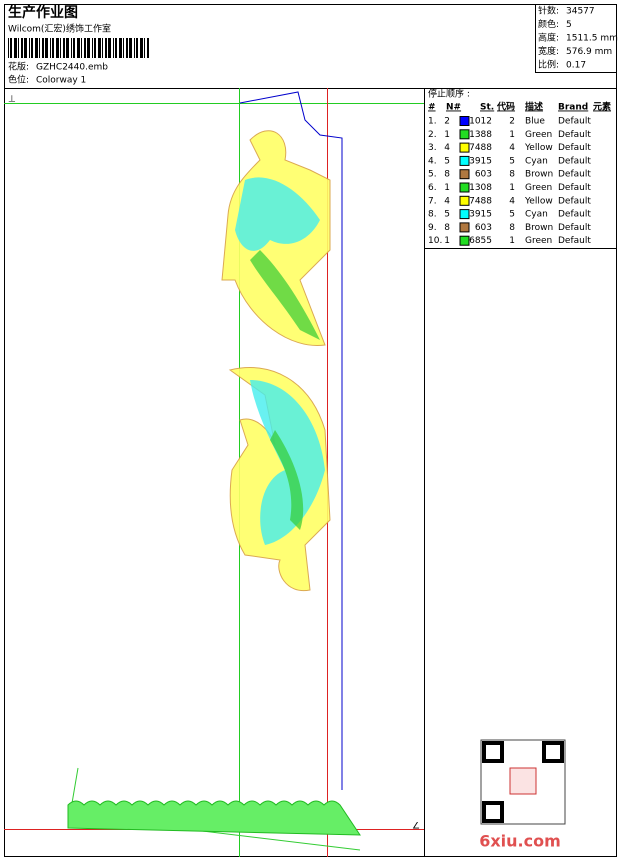 This screenshot has width=620, height=860. What do you see at coordinates (523, 782) in the screenshot?
I see `qr-code` at bounding box center [523, 782].